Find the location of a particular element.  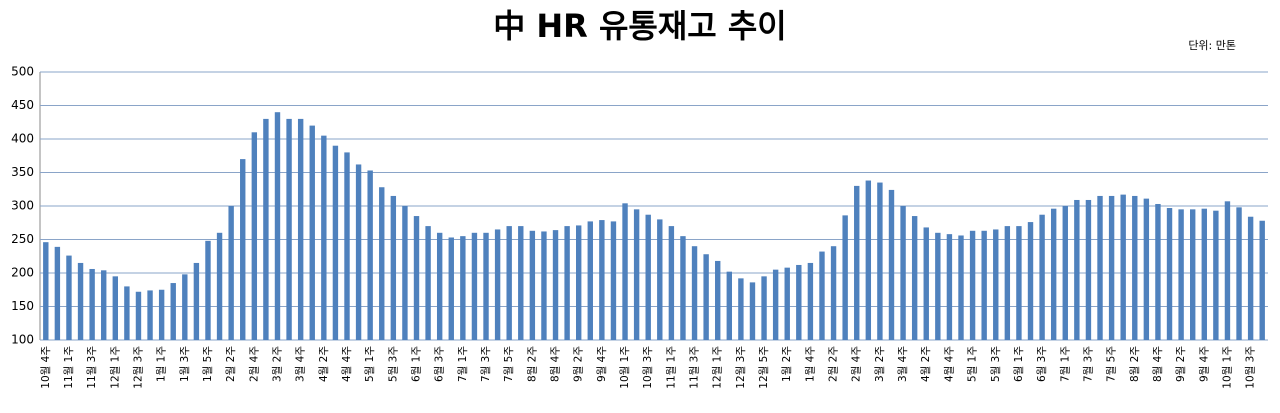

x-tick-label: 12월 5주 is located at coordinates (764, 367).